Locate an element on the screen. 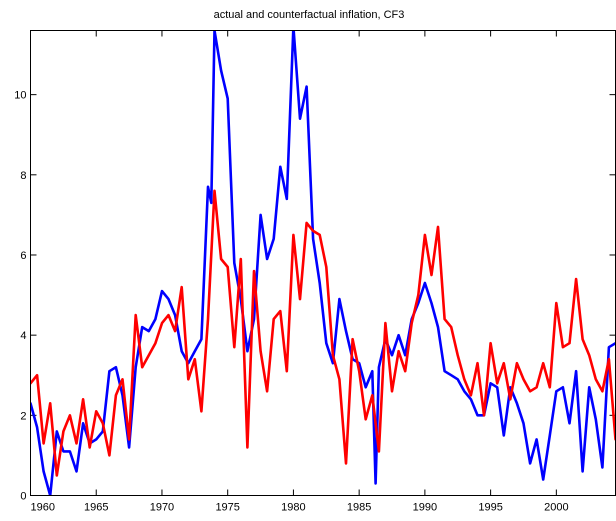 Image resolution: width=616 pixels, height=521 pixels. x-tick-label: 2000 is located at coordinates (556, 508).